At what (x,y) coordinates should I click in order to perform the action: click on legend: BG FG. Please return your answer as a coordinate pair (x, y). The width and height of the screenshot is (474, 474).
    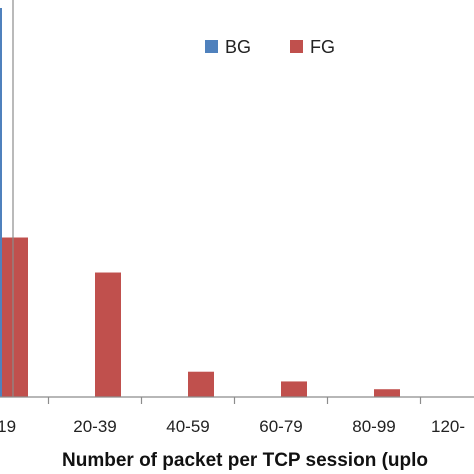
    Looking at the image, I should click on (270, 47).